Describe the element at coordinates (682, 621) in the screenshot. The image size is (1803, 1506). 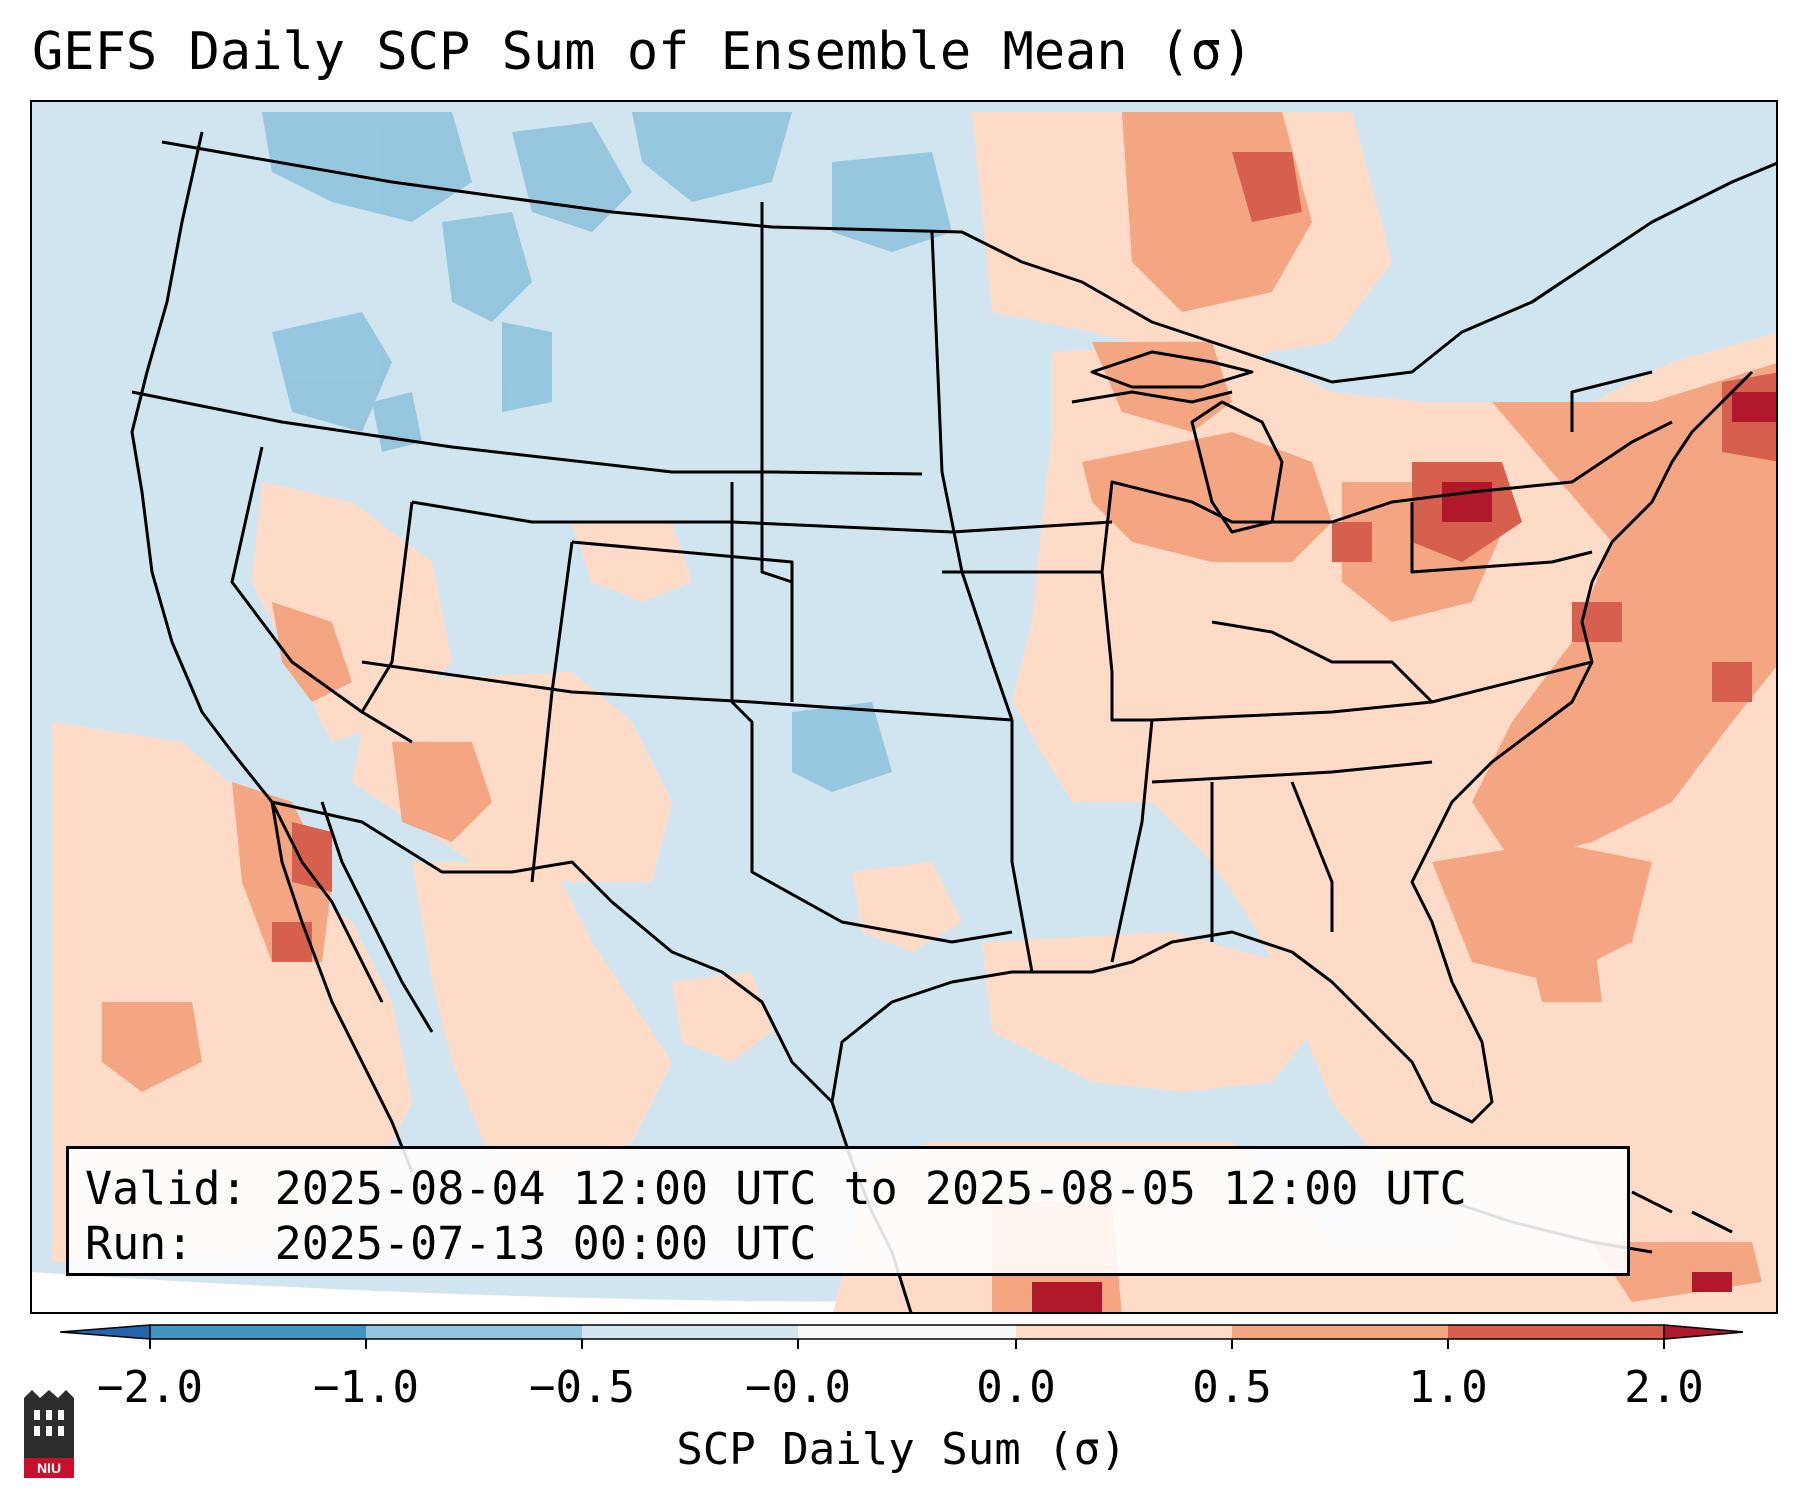
I see `state-line-col-west` at that location.